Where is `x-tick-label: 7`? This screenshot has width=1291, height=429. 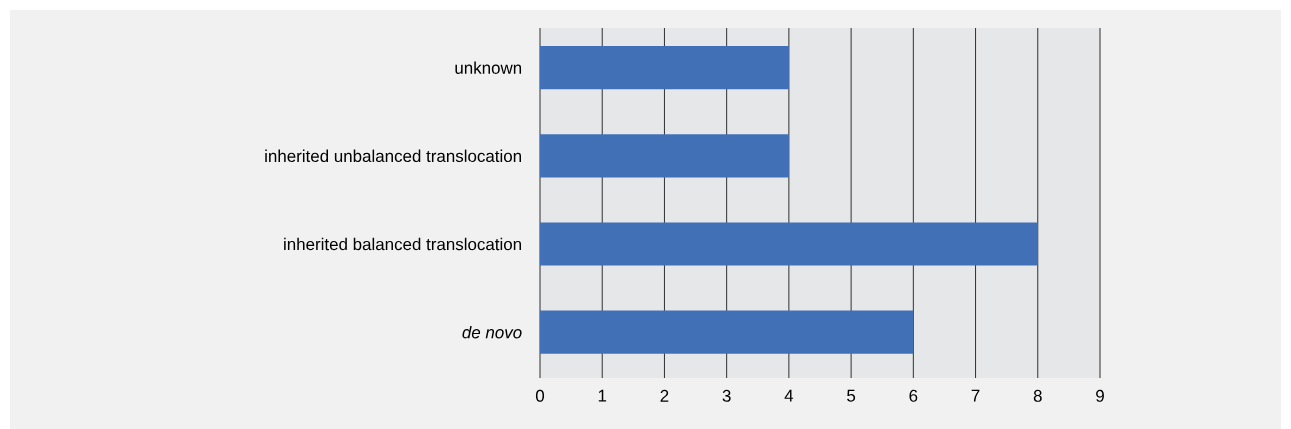 x-tick-label: 7 is located at coordinates (975, 395).